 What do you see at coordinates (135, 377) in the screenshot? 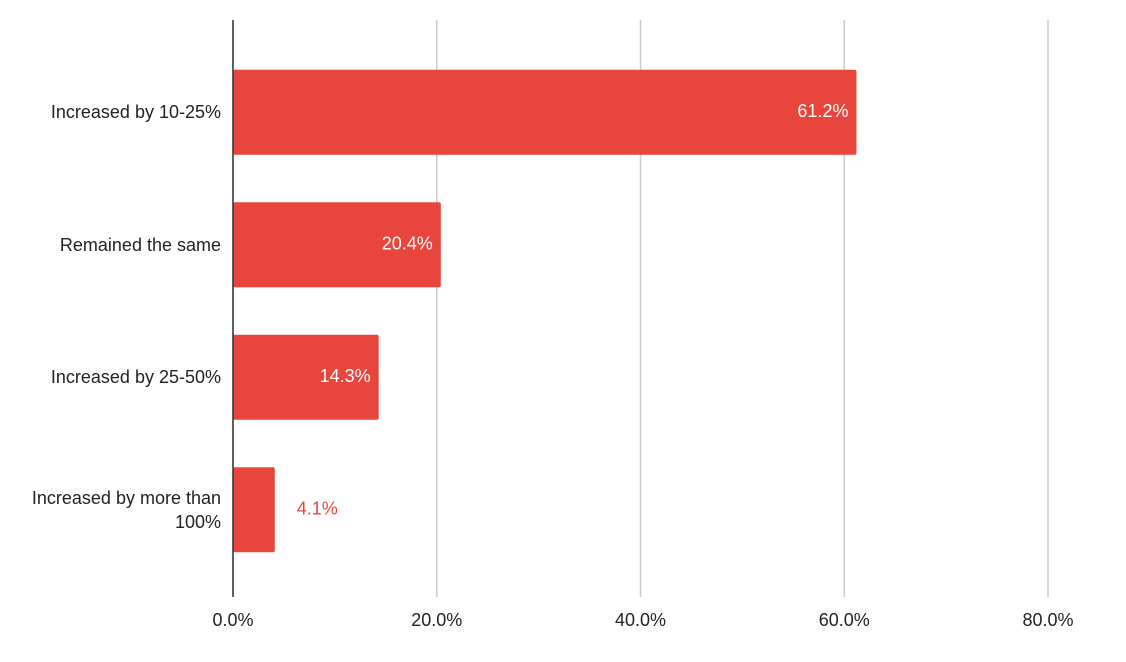
I see `y-tick-label: Increased by 25-50%` at bounding box center [135, 377].